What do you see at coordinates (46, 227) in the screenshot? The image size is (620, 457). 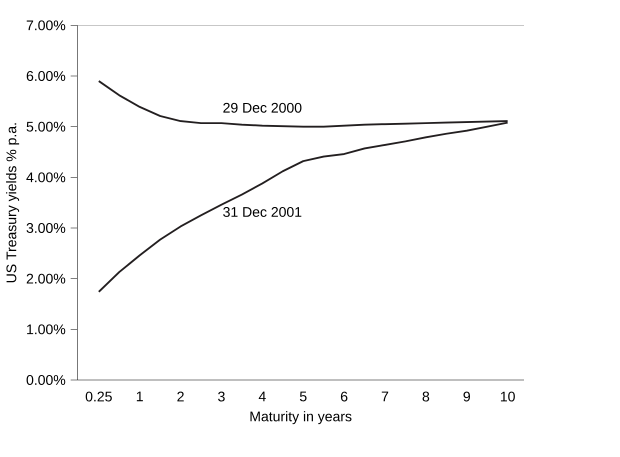 I see `y-tick-label: 3.00%` at bounding box center [46, 227].